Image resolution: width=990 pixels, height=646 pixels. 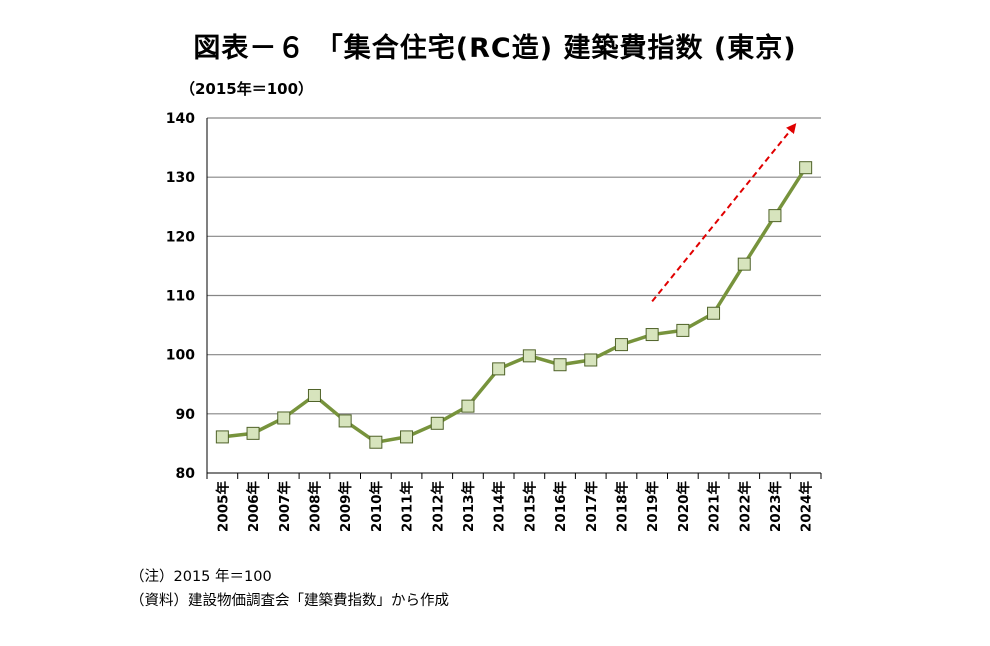 I want to click on y-tick-label: 80, so click(x=186, y=474).